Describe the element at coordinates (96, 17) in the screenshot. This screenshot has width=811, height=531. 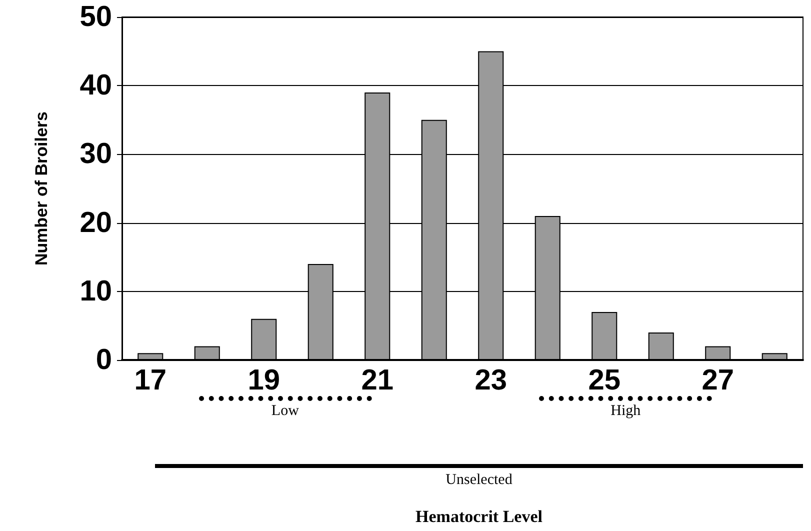
I see `y-tick-label: 50` at that location.